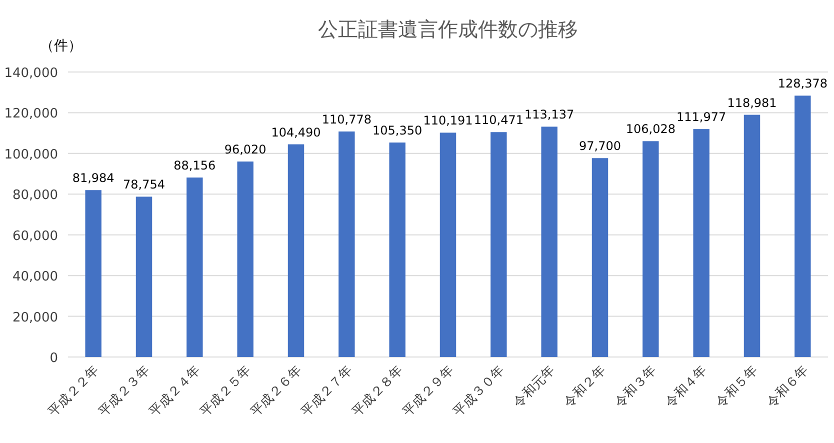  Describe the element at coordinates (585, 387) in the screenshot. I see `x-tick-label: 令和２年` at that location.